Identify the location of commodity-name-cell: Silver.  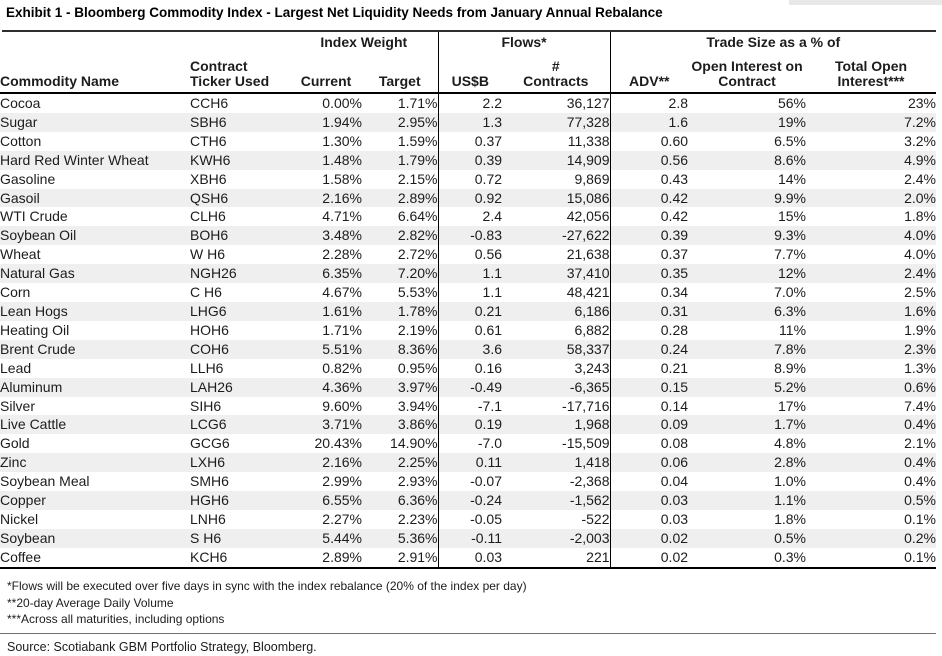
(18, 405).